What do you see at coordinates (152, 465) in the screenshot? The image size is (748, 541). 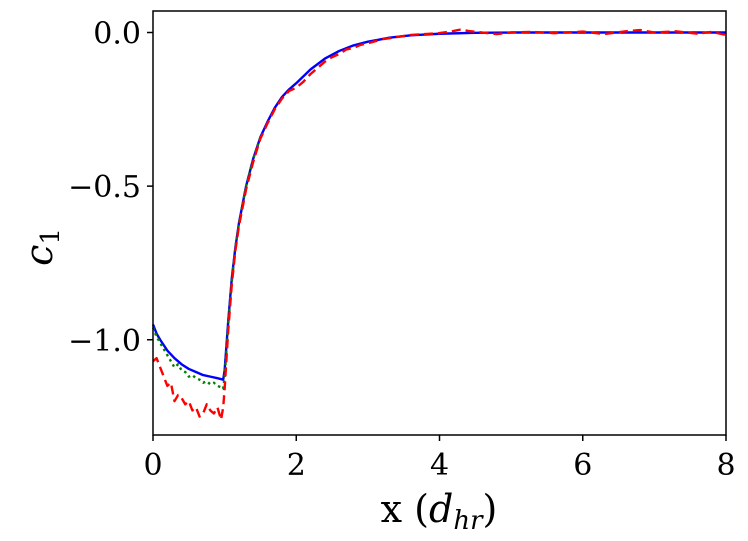 I see `x-tick-label: 0` at bounding box center [152, 465].